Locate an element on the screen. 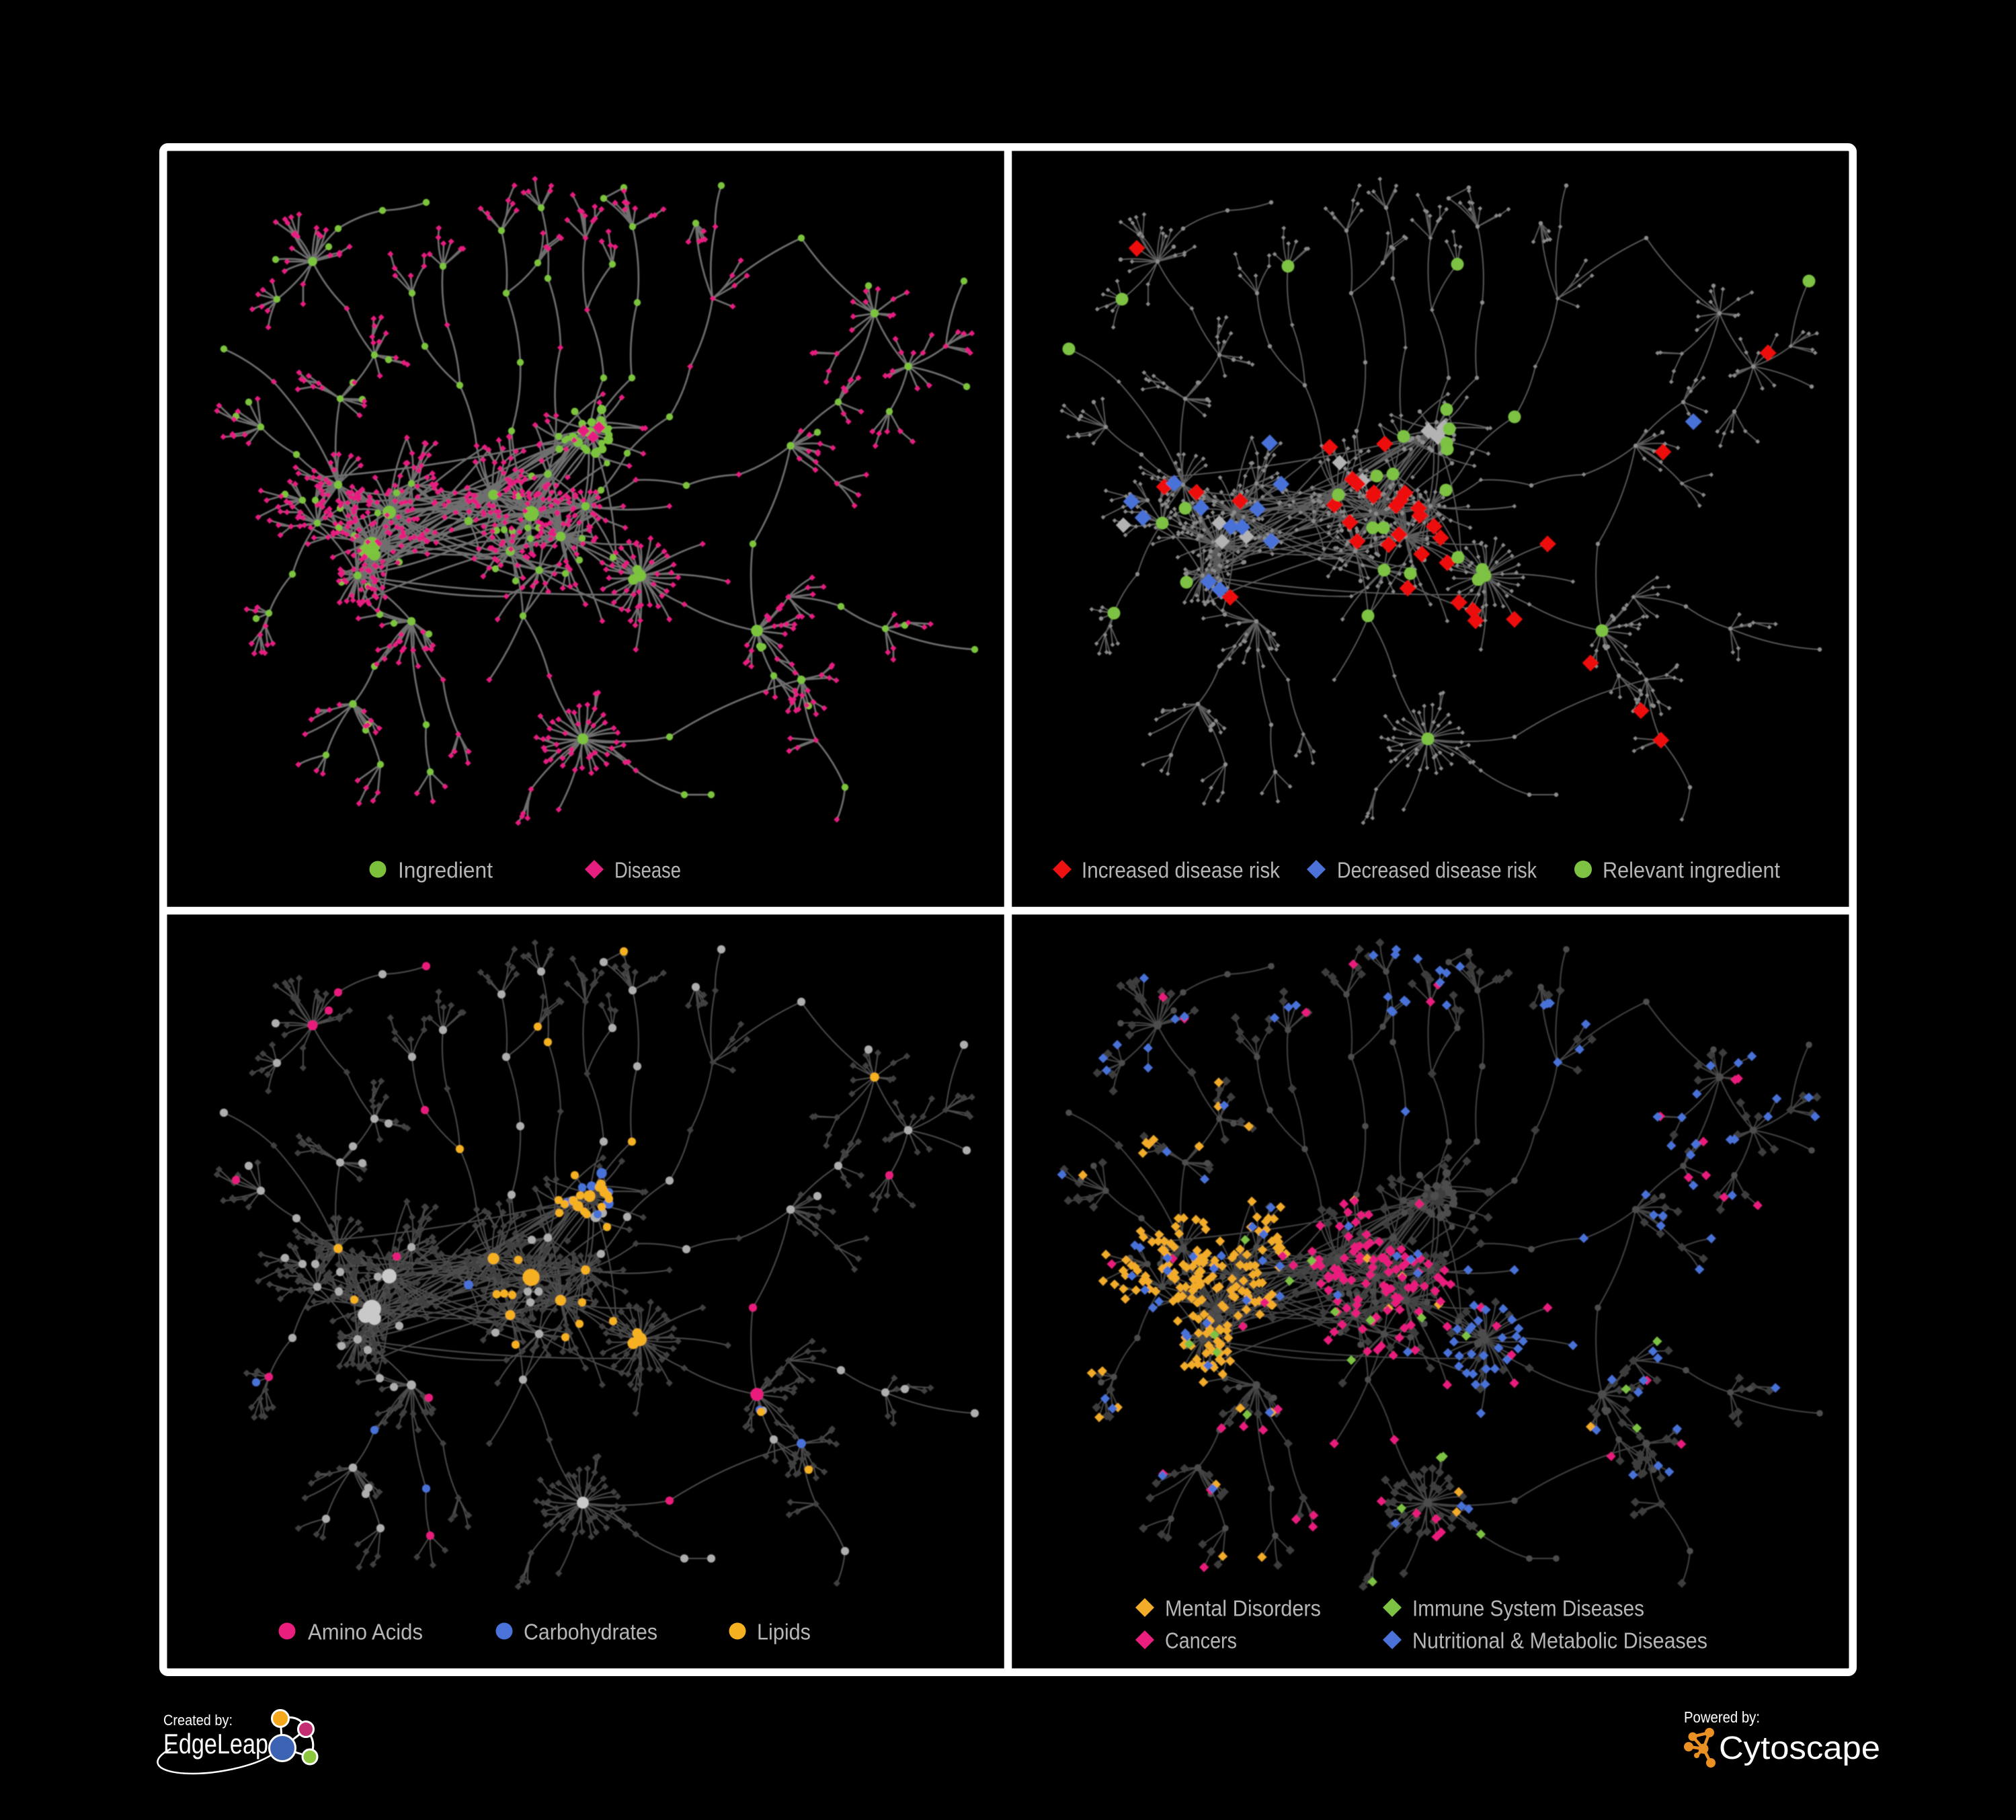  svg-text: Decreased disease risk is located at coordinates (1437, 870).